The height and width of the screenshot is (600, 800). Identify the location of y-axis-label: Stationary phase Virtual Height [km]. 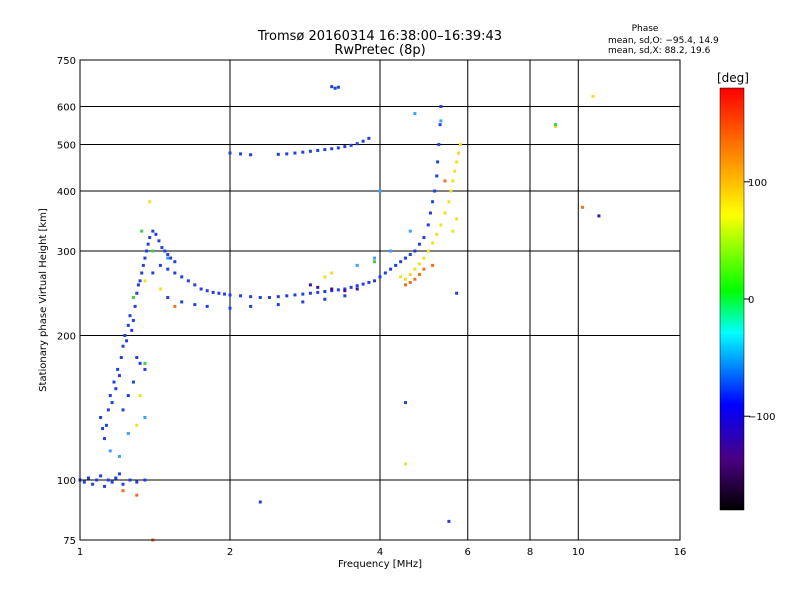
(43, 300).